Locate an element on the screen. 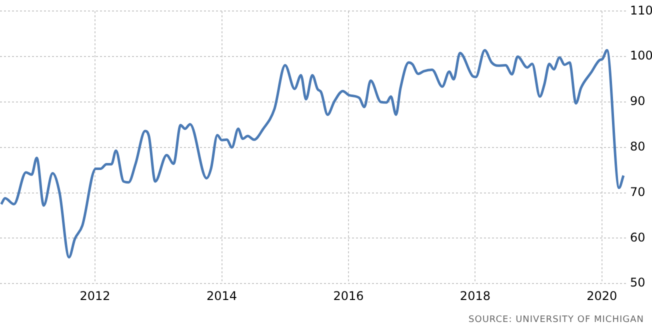  x-tick-label: 2018 is located at coordinates (475, 295).